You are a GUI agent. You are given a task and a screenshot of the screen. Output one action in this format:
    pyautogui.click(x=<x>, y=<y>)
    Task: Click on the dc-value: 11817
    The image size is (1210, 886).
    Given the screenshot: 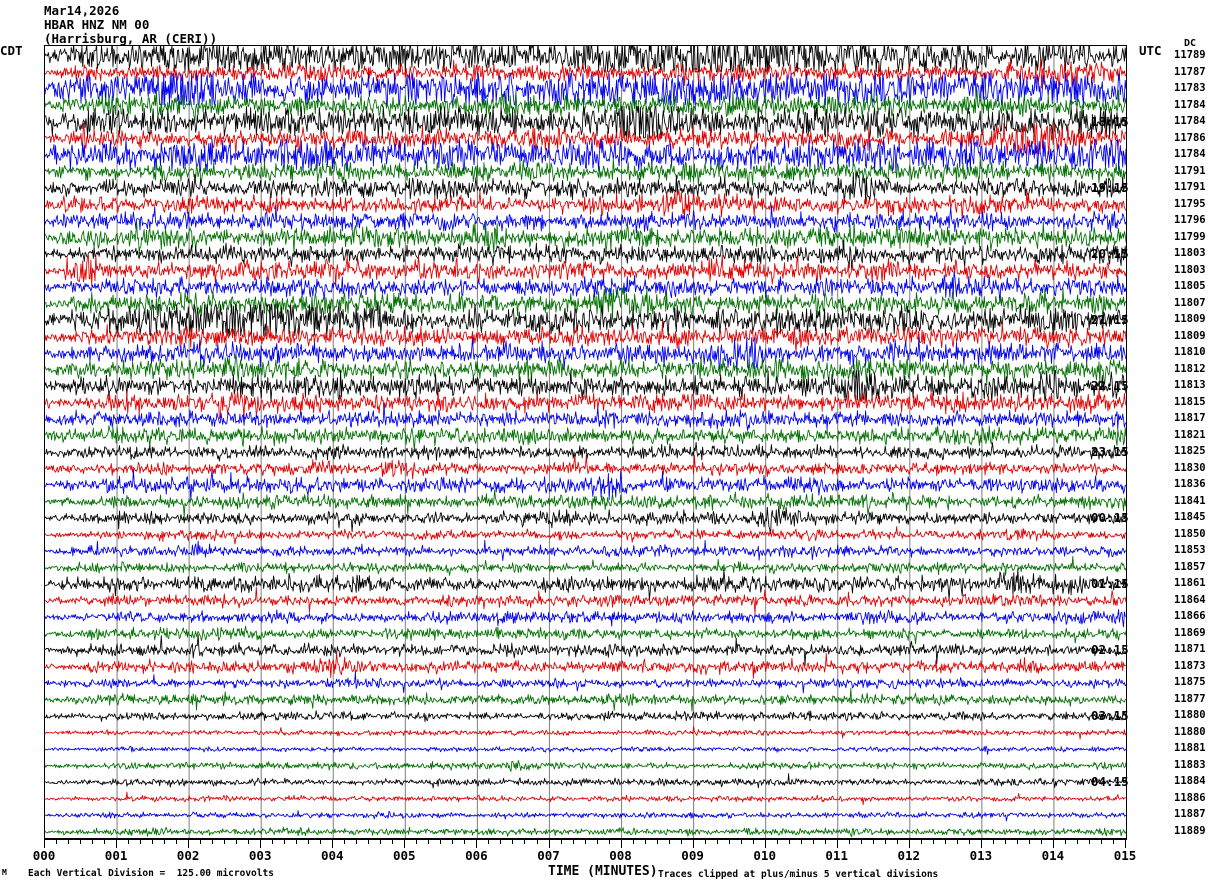 What is the action you would take?
    pyautogui.click(x=1190, y=418)
    